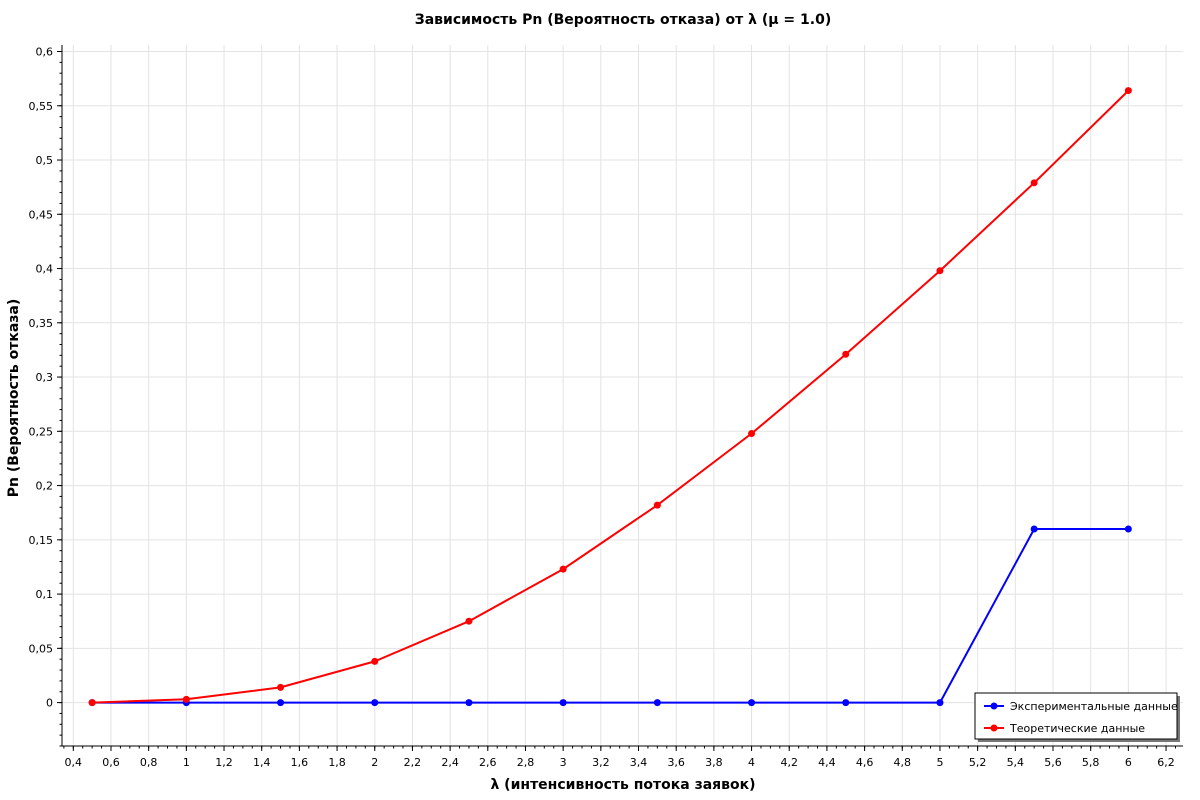  What do you see at coordinates (41, 540) in the screenshot?
I see `y-tick-label: 0,15` at bounding box center [41, 540].